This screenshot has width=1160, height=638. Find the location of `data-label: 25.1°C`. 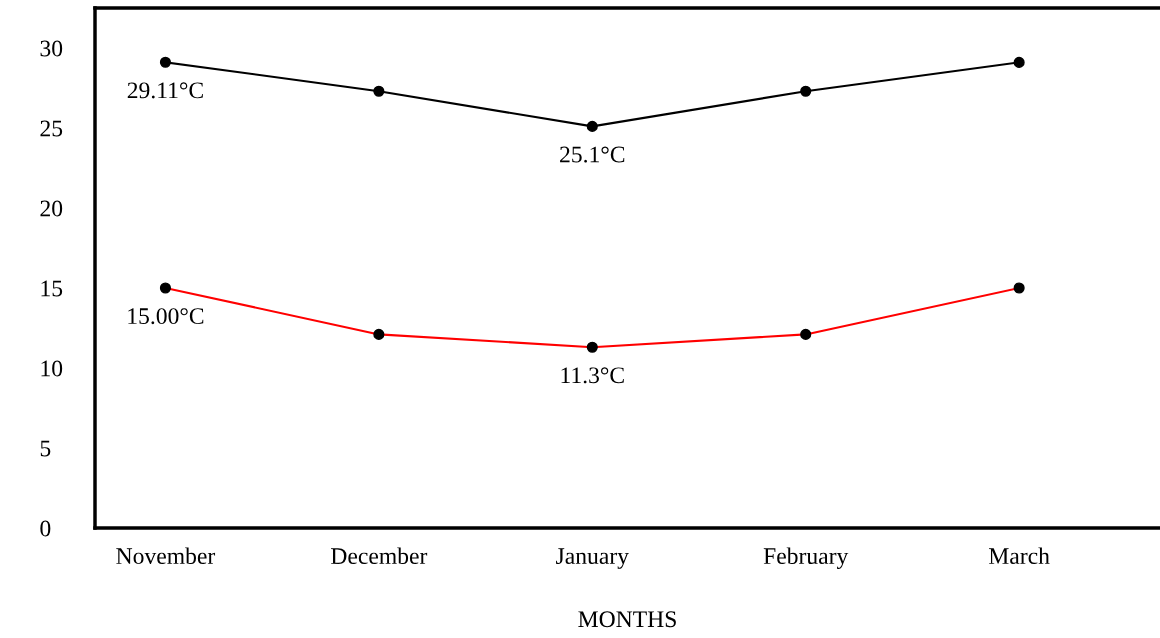

data-label: 25.1°C is located at coordinates (592, 154).